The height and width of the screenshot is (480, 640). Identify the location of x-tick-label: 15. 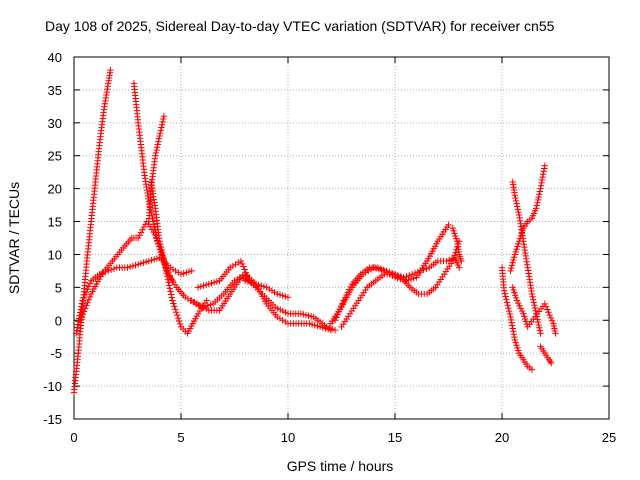
(395, 437).